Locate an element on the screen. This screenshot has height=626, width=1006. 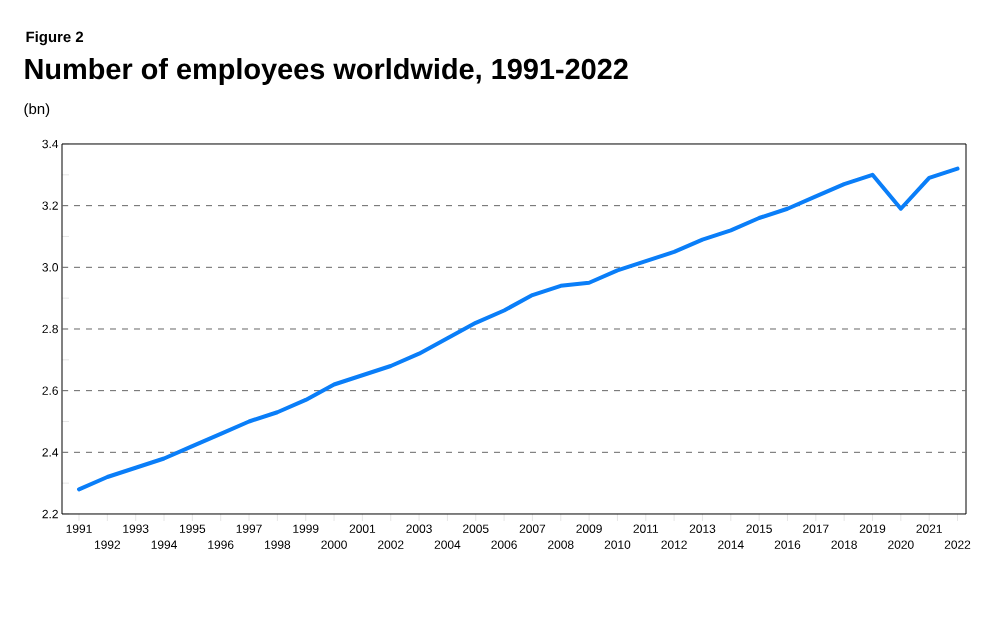
x-tick-label: 1991 is located at coordinates (79, 528).